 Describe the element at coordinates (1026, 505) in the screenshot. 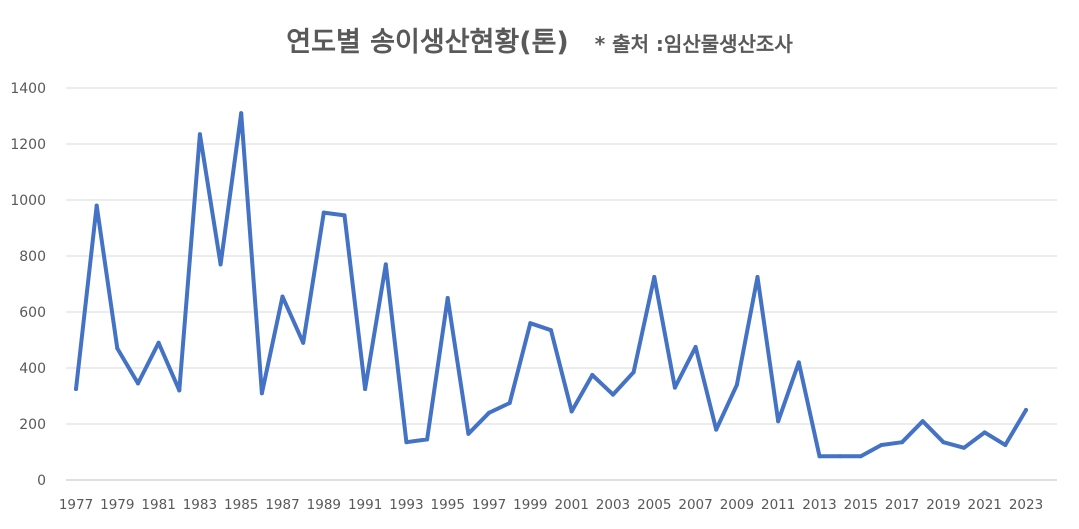

I see `x-tick-label: 2023` at that location.